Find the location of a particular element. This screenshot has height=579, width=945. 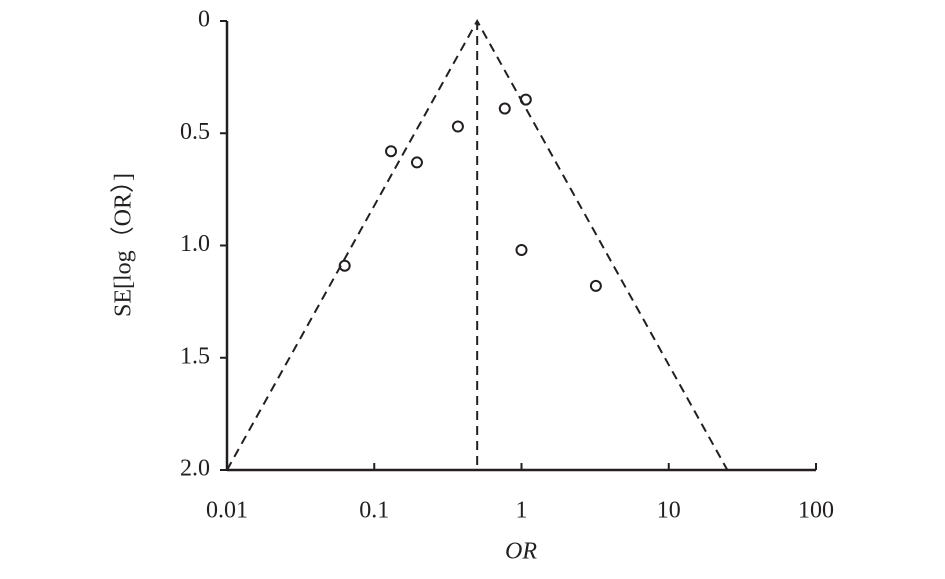

x-tick-label: 10 is located at coordinates (669, 511).